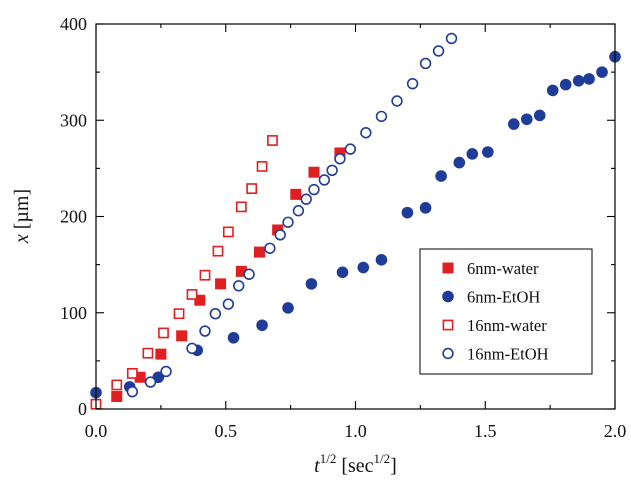 The width and height of the screenshot is (631, 482). I want to click on x-tick-label: 1.0, so click(355, 431).